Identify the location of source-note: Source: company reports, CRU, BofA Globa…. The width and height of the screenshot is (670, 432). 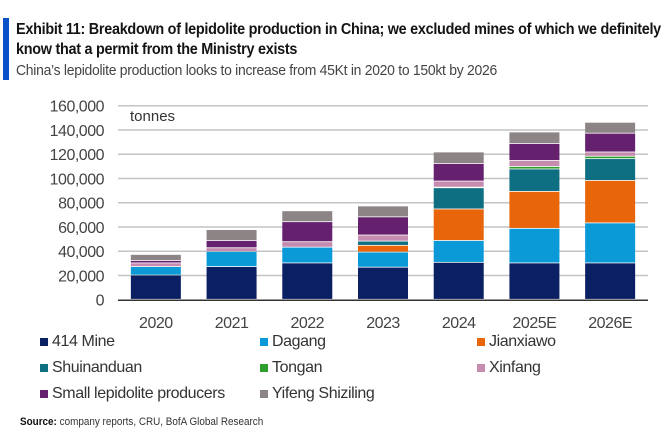
(141, 422).